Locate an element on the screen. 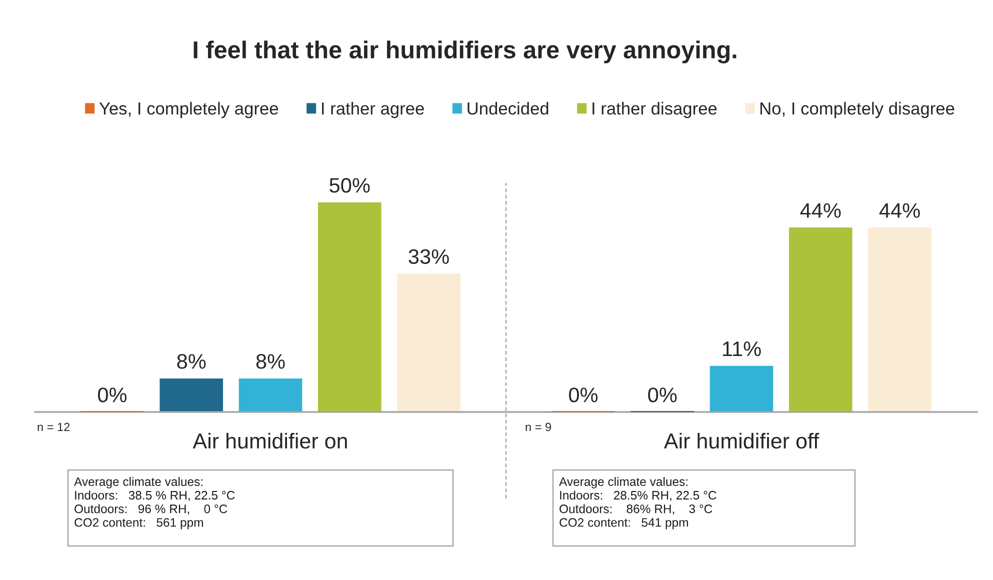 The image size is (993, 580). text: Average climate values: Indoors: 28.5% RH, 22.5 °C Outdoors: 86% RH, 3 °C CO2 content: 541 ppm is located at coordinates (637, 503).